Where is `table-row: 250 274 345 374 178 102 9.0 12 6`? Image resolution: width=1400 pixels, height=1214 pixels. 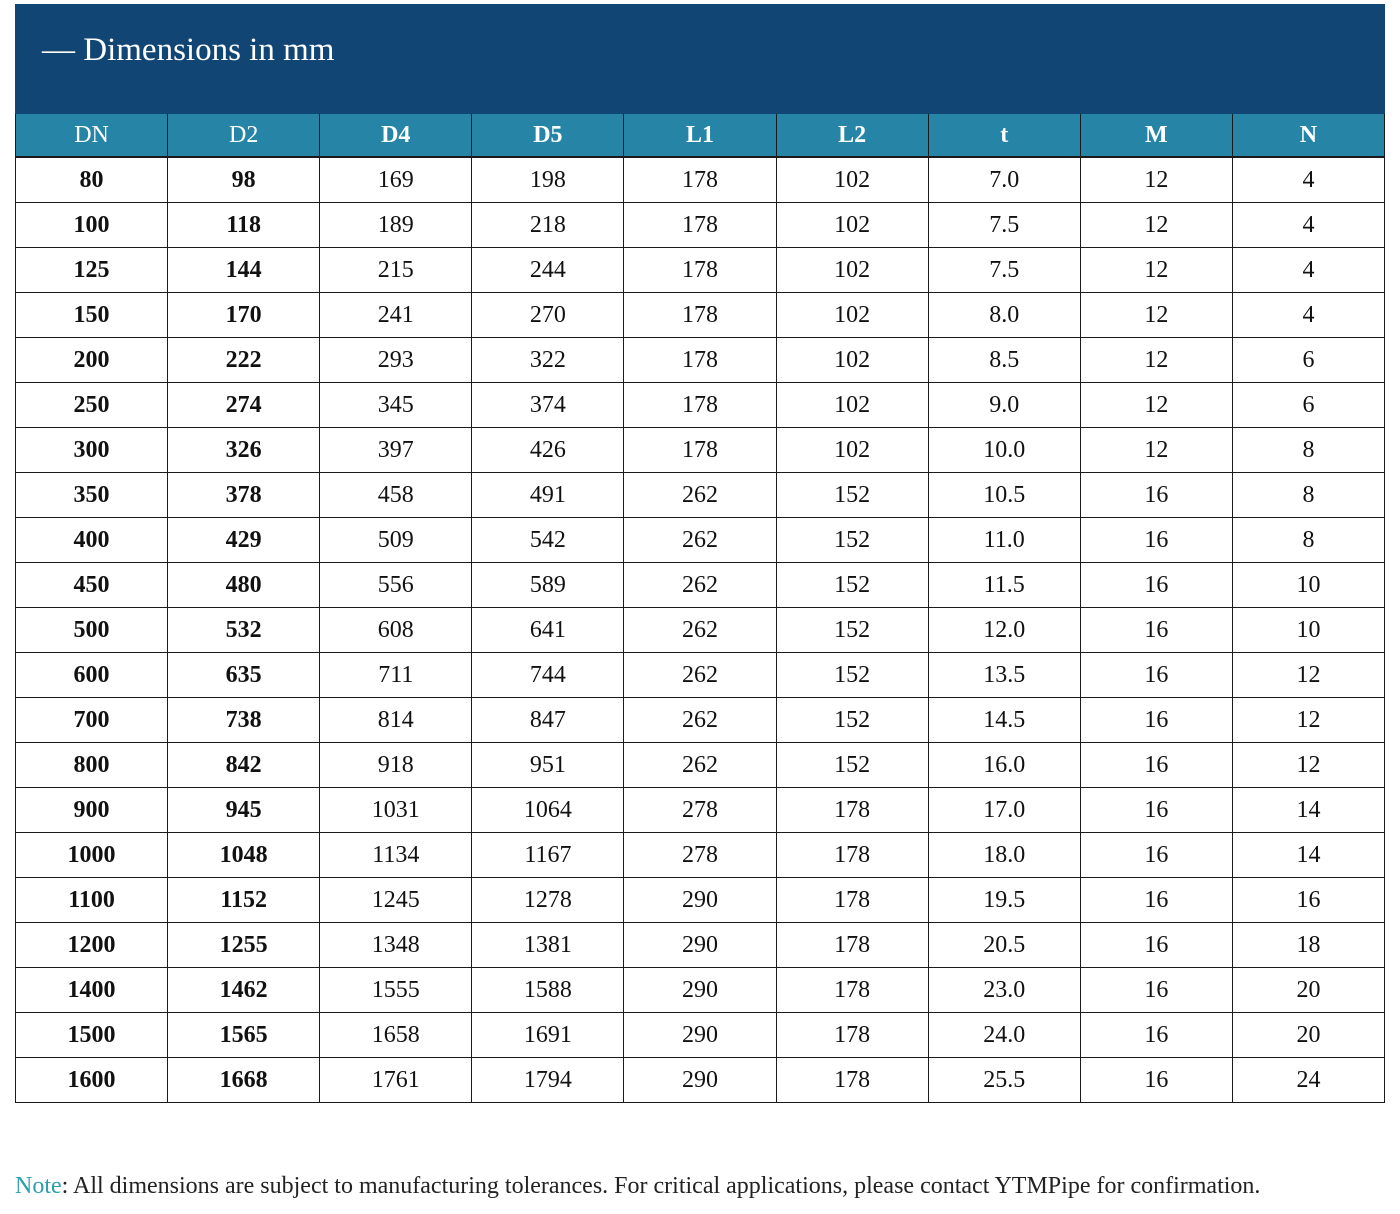 table-row: 250 274 345 374 178 102 9.0 12 6 is located at coordinates (700, 405).